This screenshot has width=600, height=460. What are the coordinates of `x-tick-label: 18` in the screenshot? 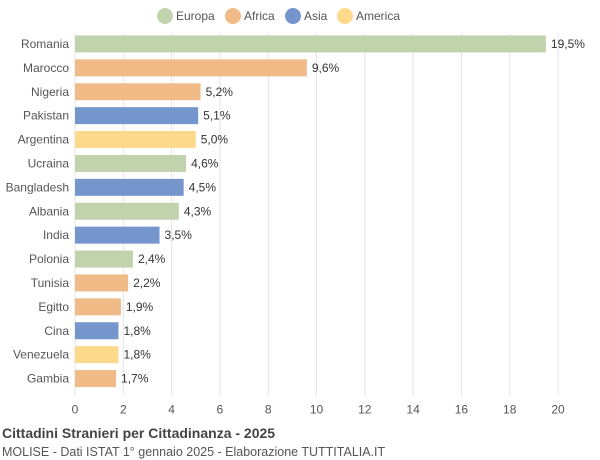 It's located at (510, 410).